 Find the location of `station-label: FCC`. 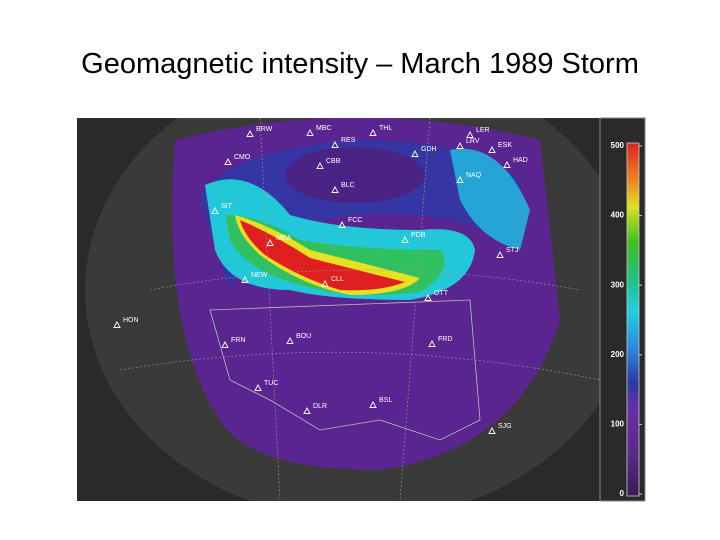

station-label: FCC is located at coordinates (355, 220).